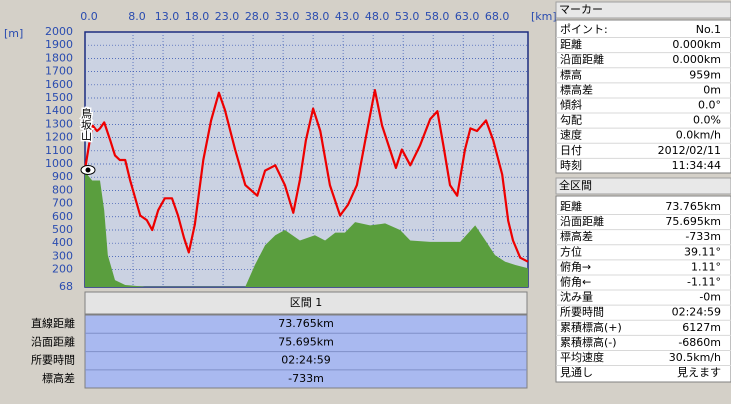 The width and height of the screenshot is (731, 404). Describe the element at coordinates (704, 282) in the screenshot. I see `panel-value: -1.11°` at that location.